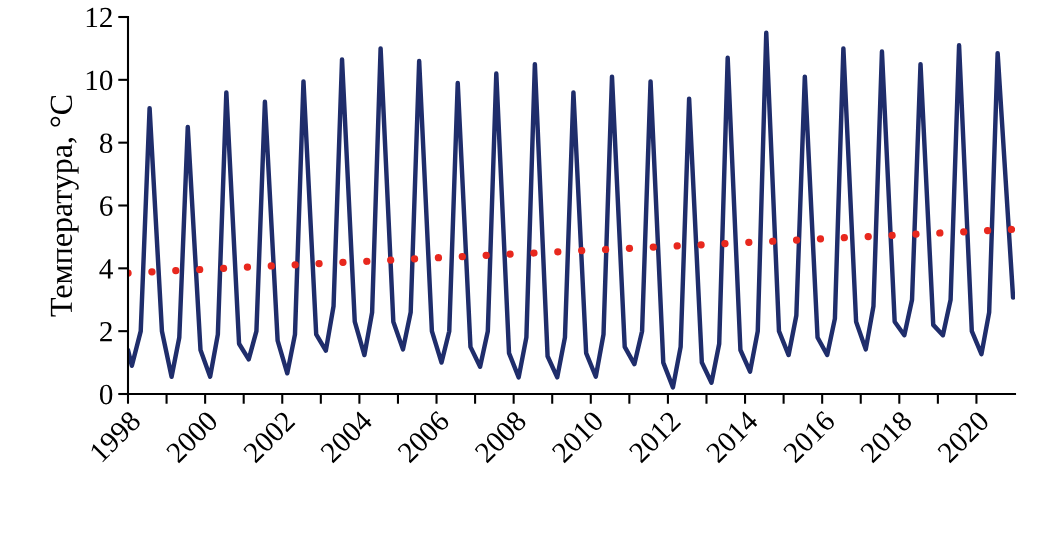  I want to click on y-tick-label: 4, so click(106, 269).